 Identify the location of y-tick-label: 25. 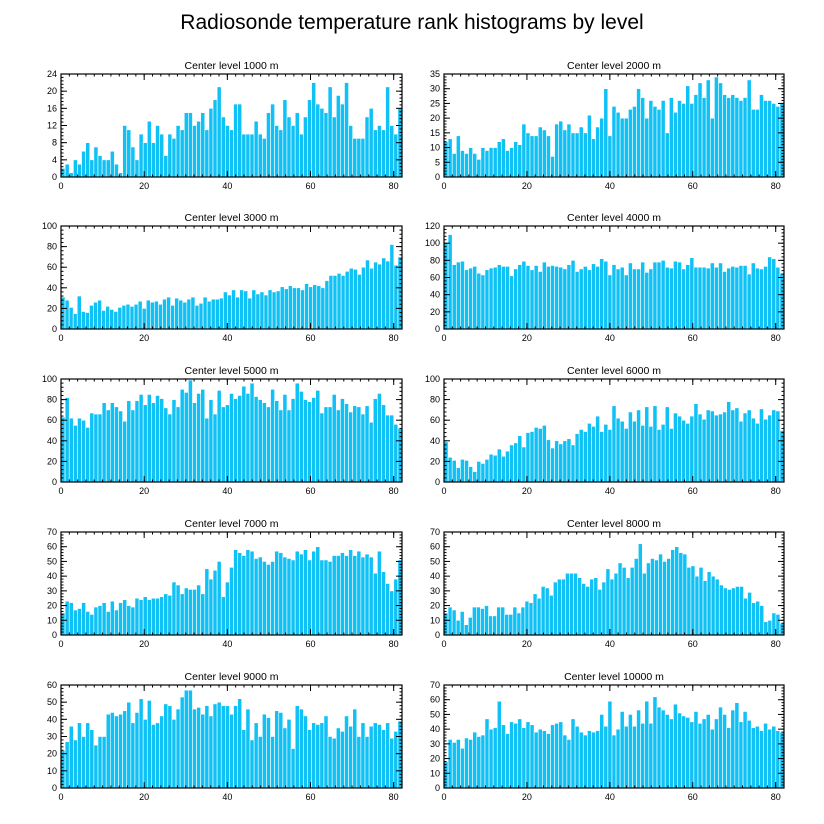
(435, 103).